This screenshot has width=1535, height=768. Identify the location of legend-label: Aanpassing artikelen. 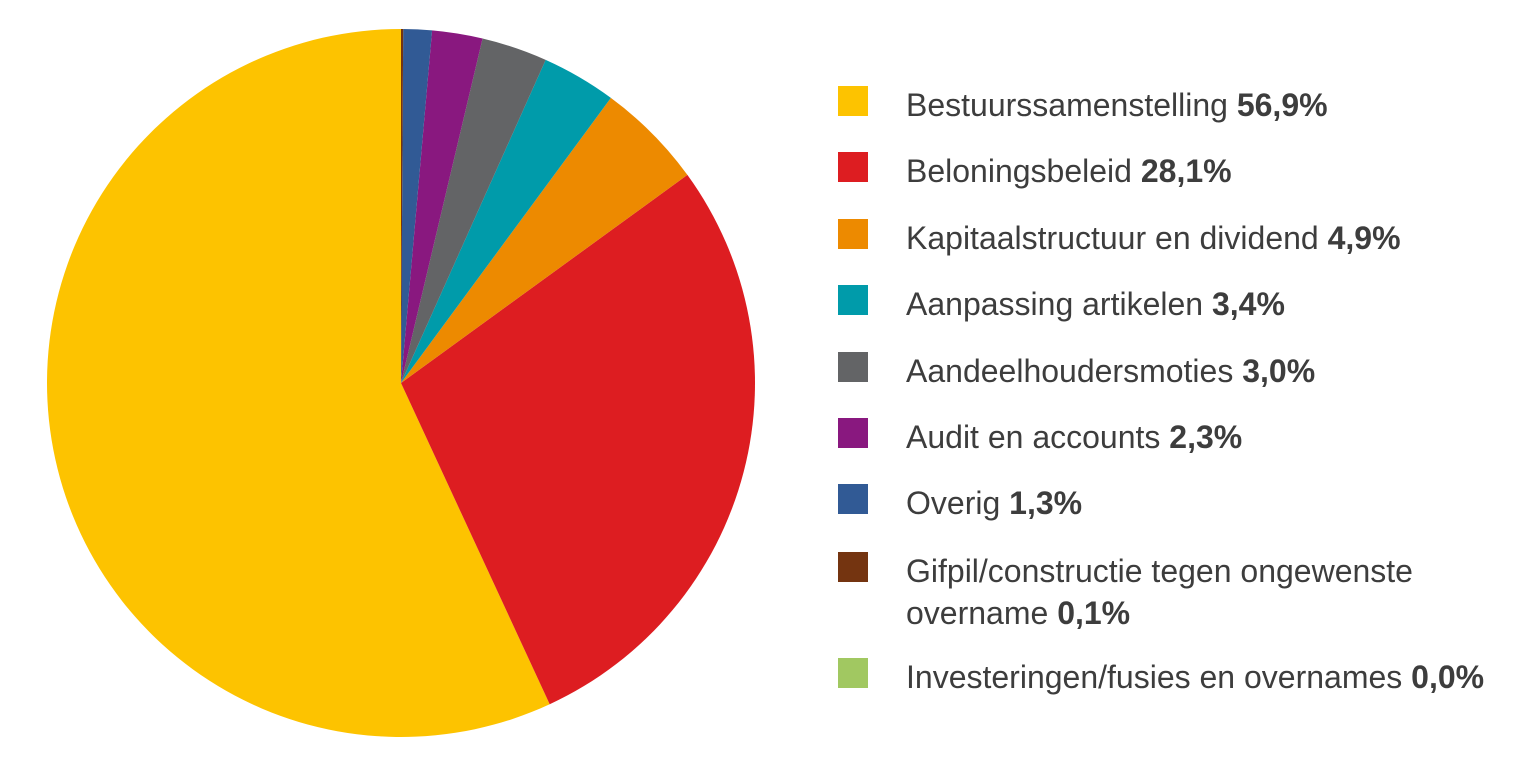
(1055, 304).